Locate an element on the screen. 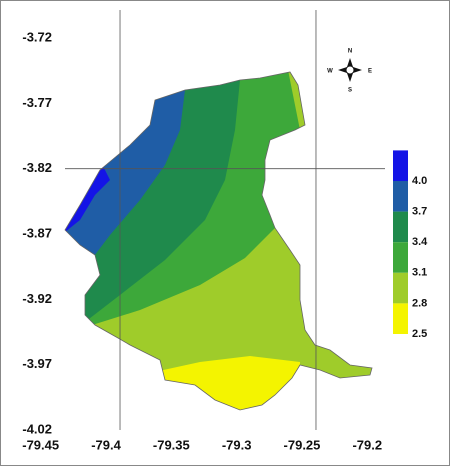 The width and height of the screenshot is (450, 466). y-tick-label: -3.72 is located at coordinates (37, 36).